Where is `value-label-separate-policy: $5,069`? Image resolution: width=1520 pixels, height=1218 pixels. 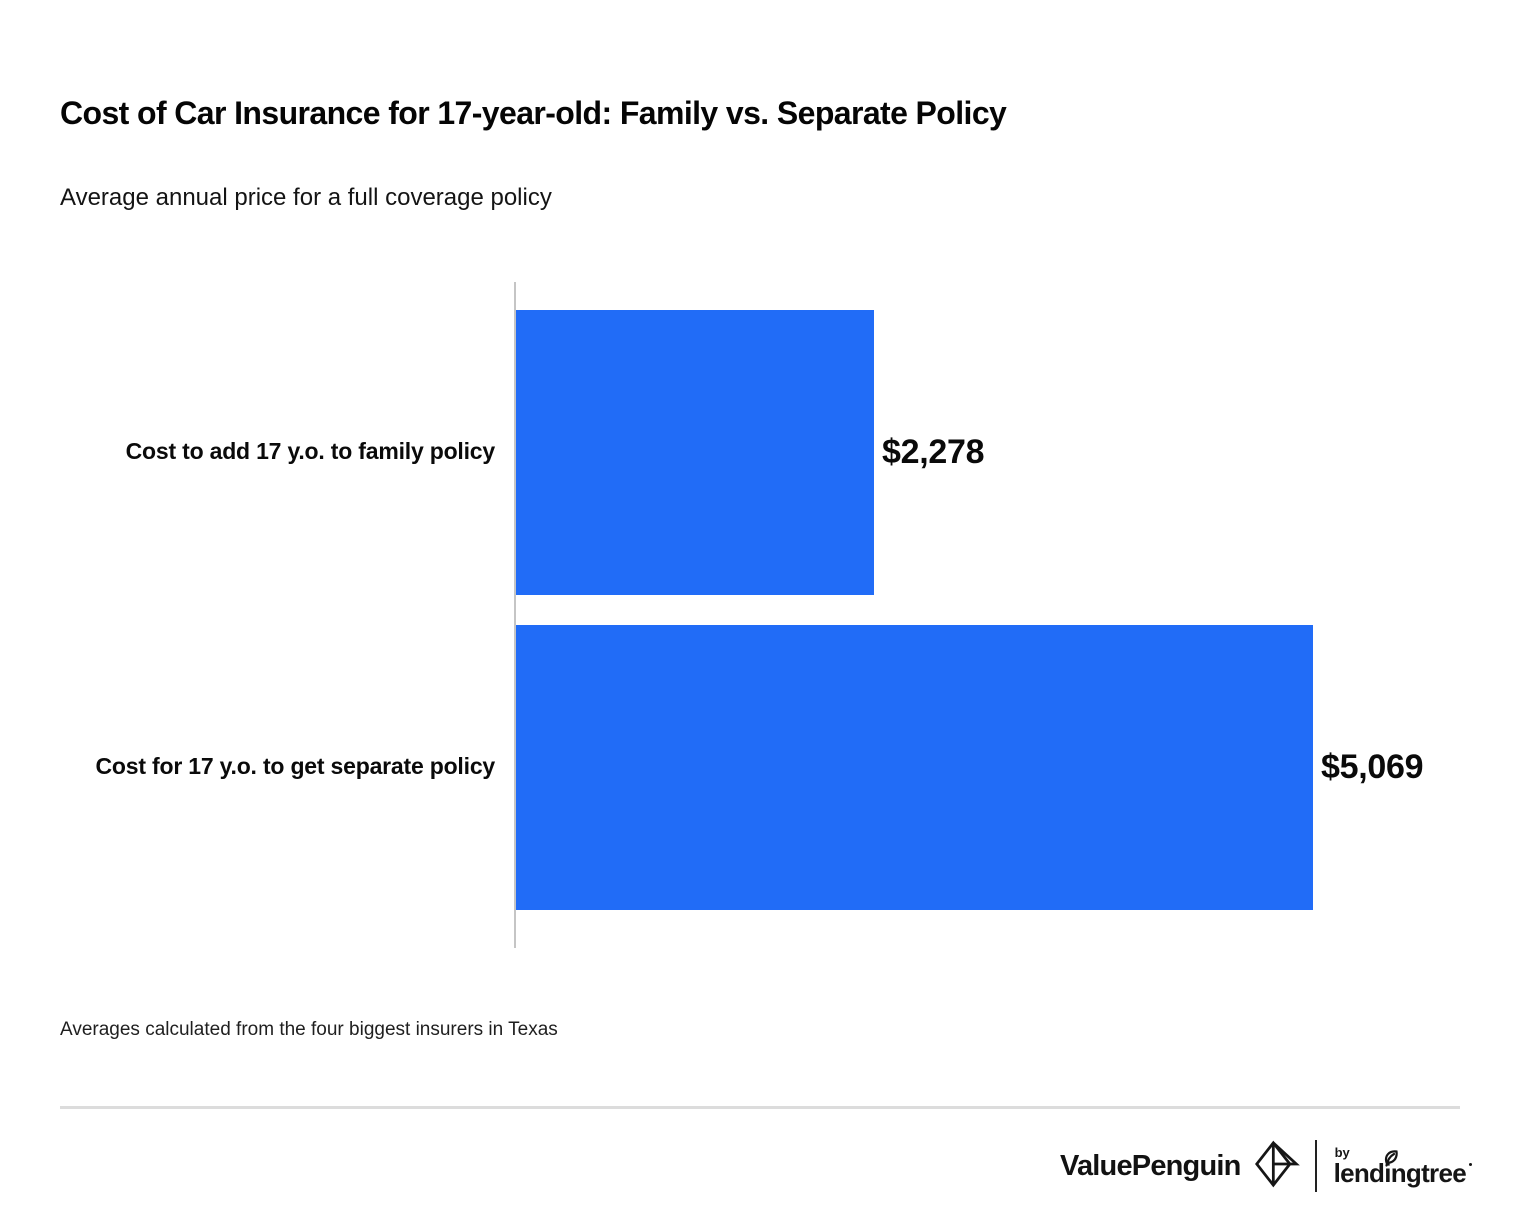 value-label-separate-policy: $5,069 is located at coordinates (1372, 767).